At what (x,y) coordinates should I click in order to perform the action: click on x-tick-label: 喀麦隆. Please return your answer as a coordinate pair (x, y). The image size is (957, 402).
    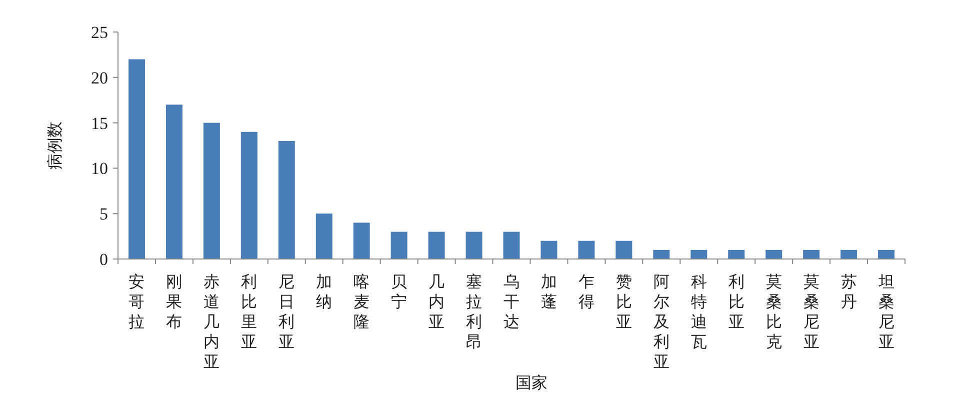
    Looking at the image, I should click on (362, 302).